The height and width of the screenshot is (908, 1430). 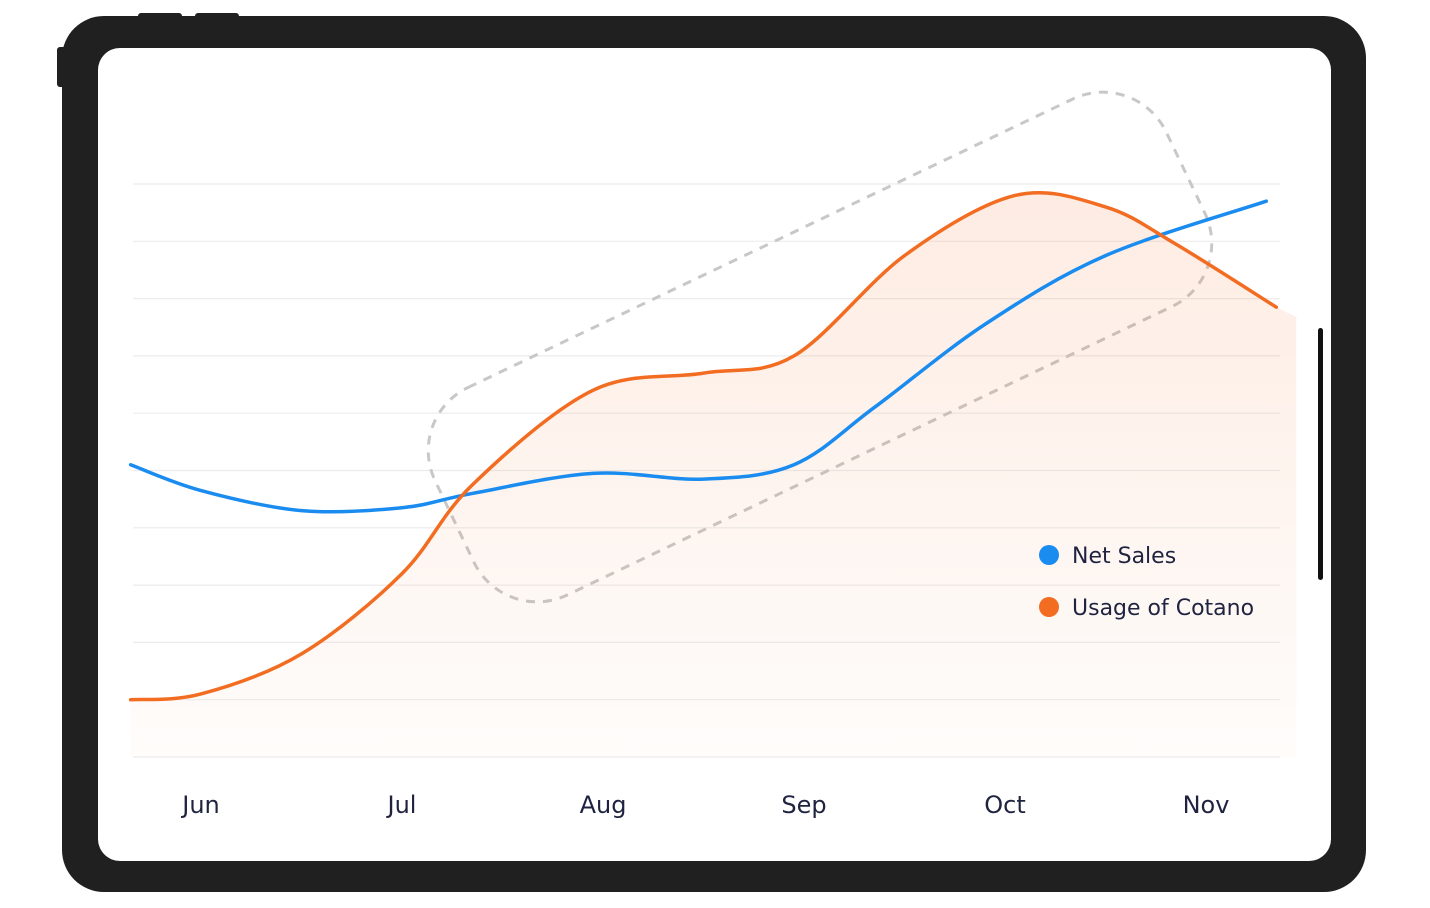 What do you see at coordinates (1124, 556) in the screenshot?
I see `legend-label-net-sales: Net Sales` at bounding box center [1124, 556].